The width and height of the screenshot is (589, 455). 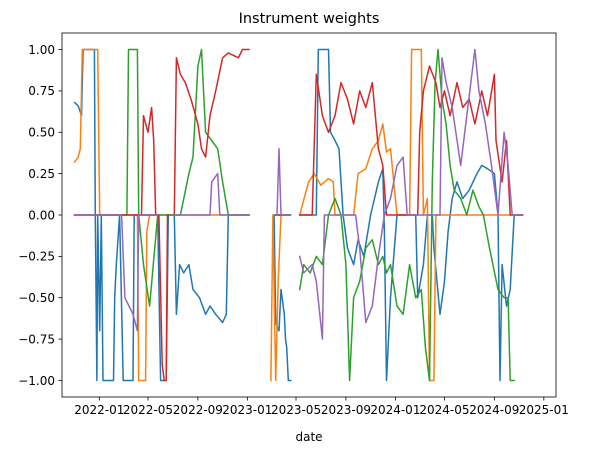 I want to click on y-axis: −1.00 −0.75 −0.50 −0.25 0.00 0.25 0.50 0.75 1.00, so click(x=40, y=215).